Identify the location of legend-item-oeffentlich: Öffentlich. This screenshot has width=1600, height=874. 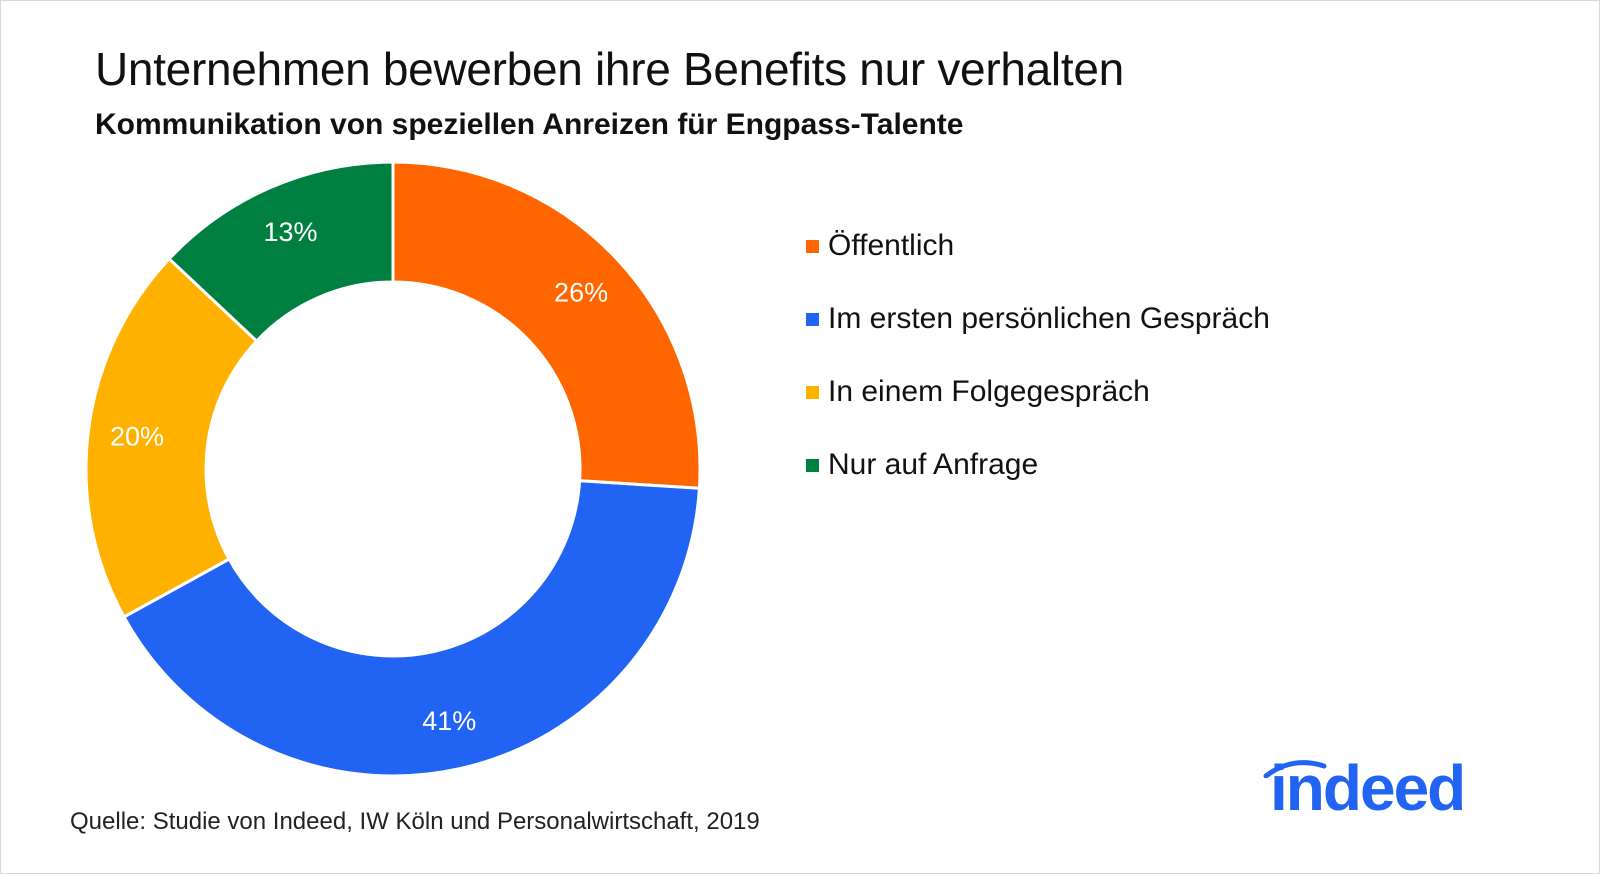
(1038, 246).